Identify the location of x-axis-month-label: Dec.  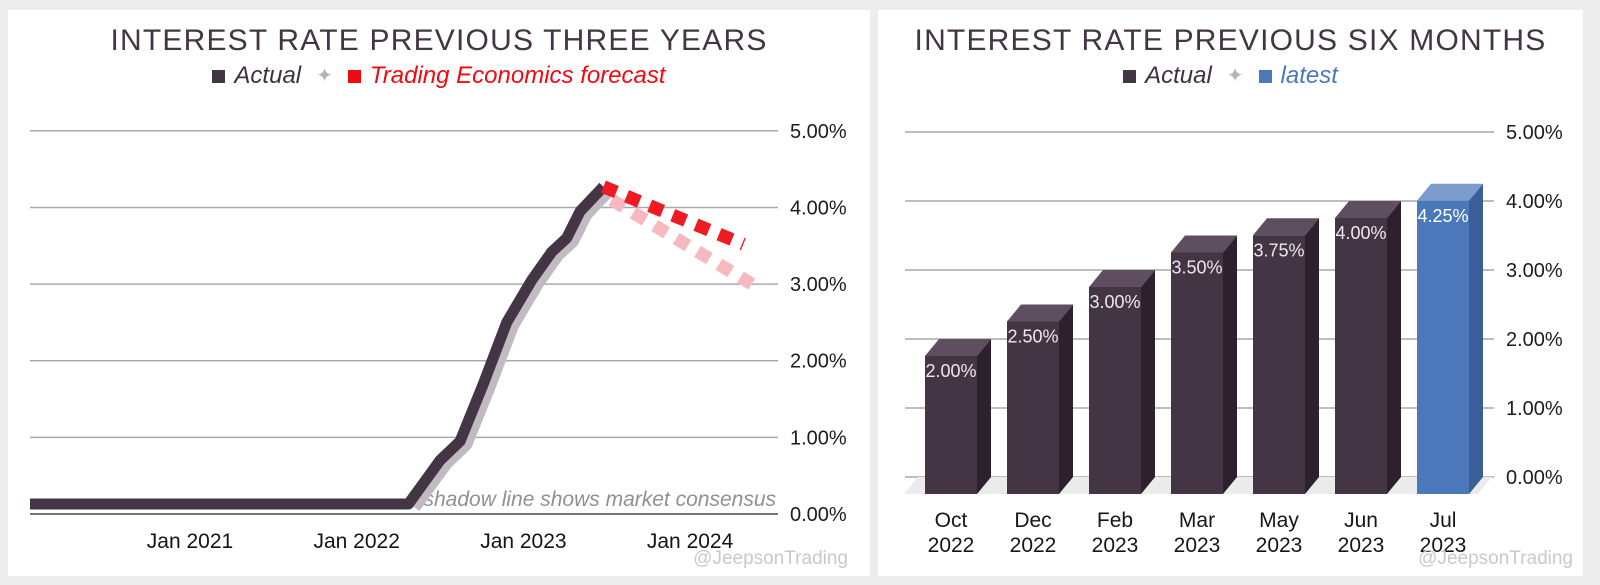
(1032, 520).